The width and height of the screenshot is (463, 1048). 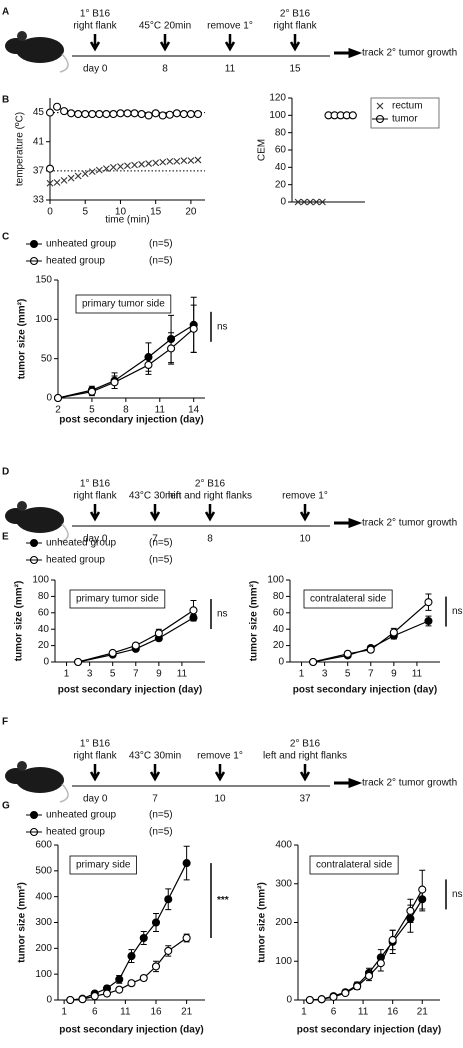 What do you see at coordinates (39, 200) in the screenshot?
I see `y-tick-label: 33` at bounding box center [39, 200].